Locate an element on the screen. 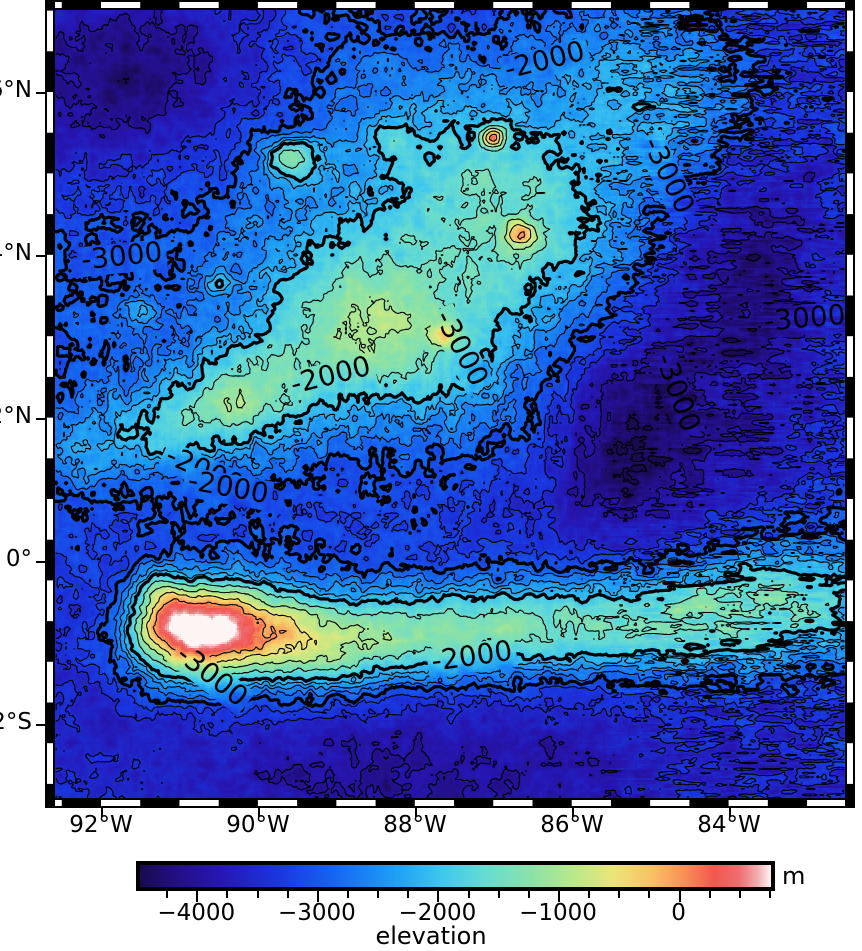 This screenshot has width=862, height=951. colorbar is located at coordinates (455, 876).